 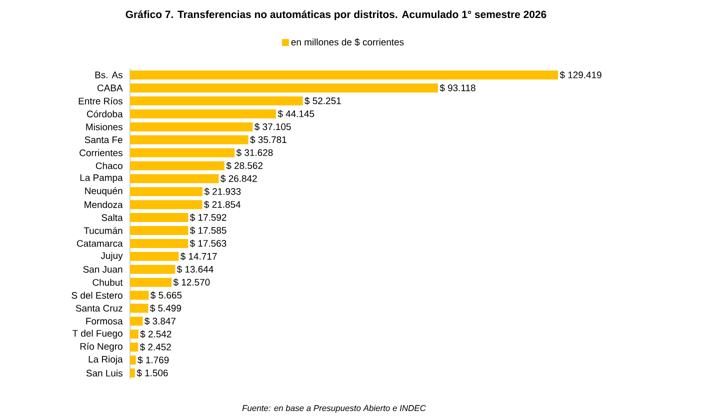 I want to click on y-tick-label: Entre Ríos, so click(x=100, y=100).